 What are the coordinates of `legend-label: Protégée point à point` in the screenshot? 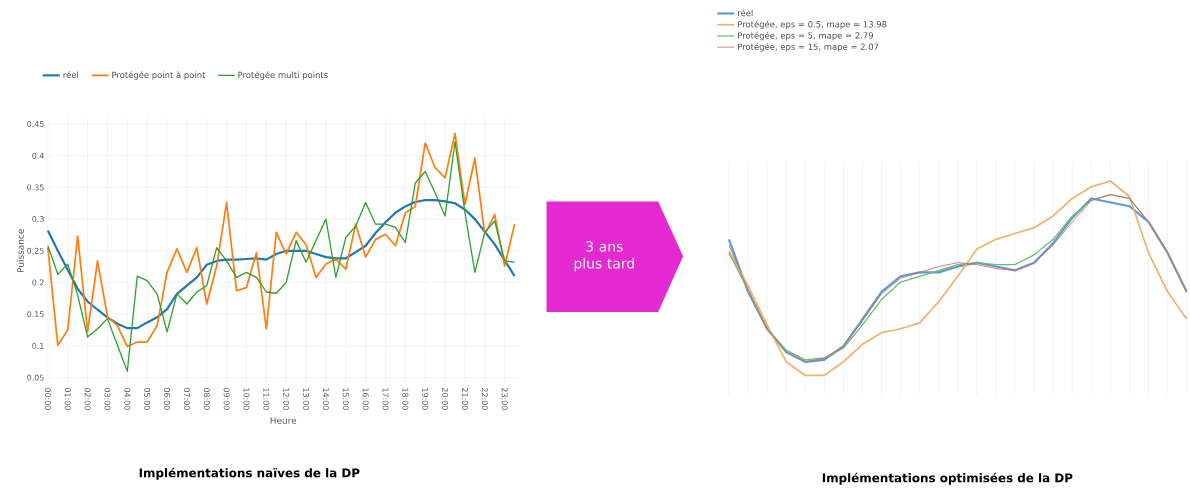 It's located at (159, 75).